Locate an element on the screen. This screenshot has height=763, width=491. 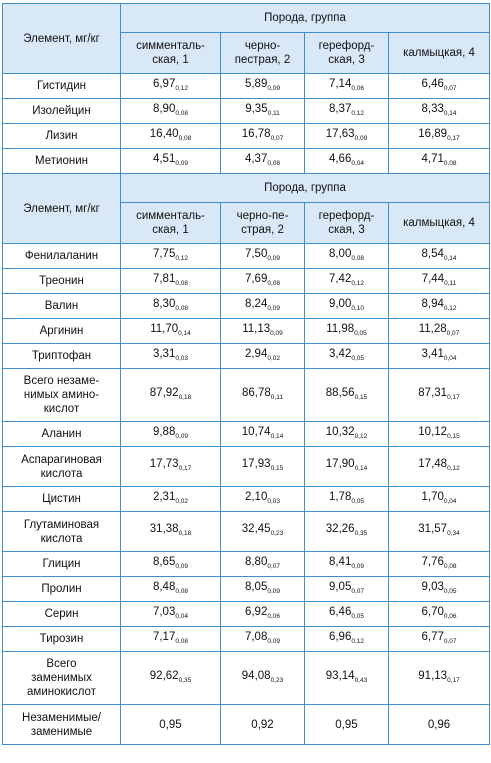
value-cell: 17,930,15 is located at coordinates (262, 466).